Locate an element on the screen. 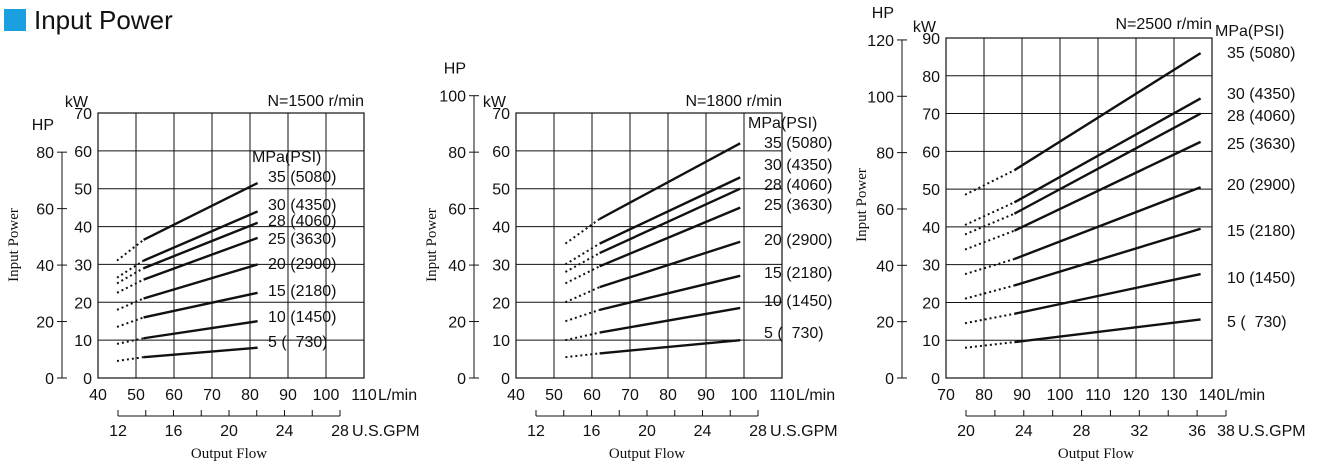 This screenshot has height=468, width=1330. x-tick-label: 140 is located at coordinates (1212, 395).